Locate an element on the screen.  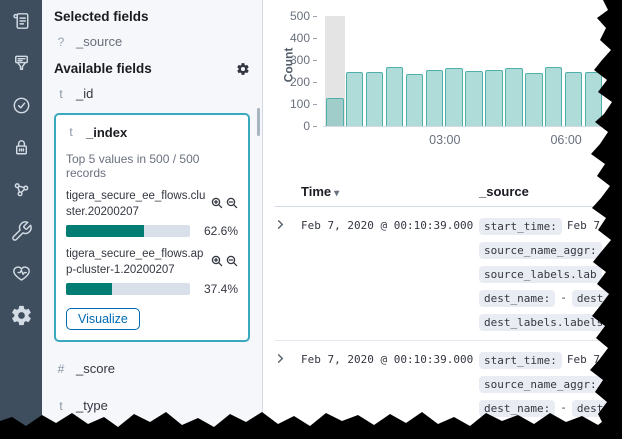
app-nav-rail is located at coordinates (21, 219).